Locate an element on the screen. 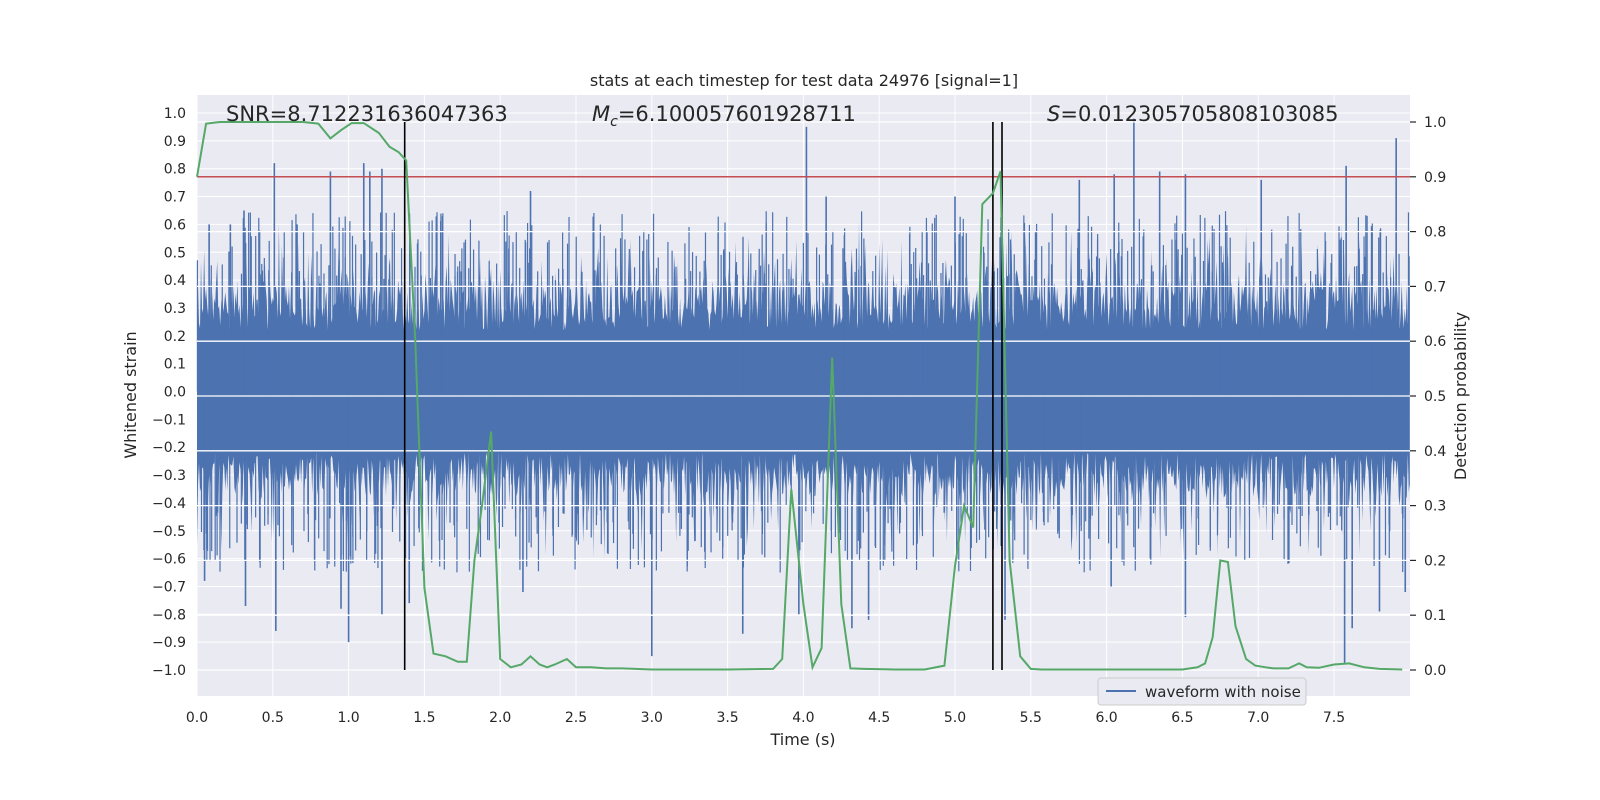 This screenshot has width=1600, height=800. chirp-mass-subscript: c is located at coordinates (614, 122).